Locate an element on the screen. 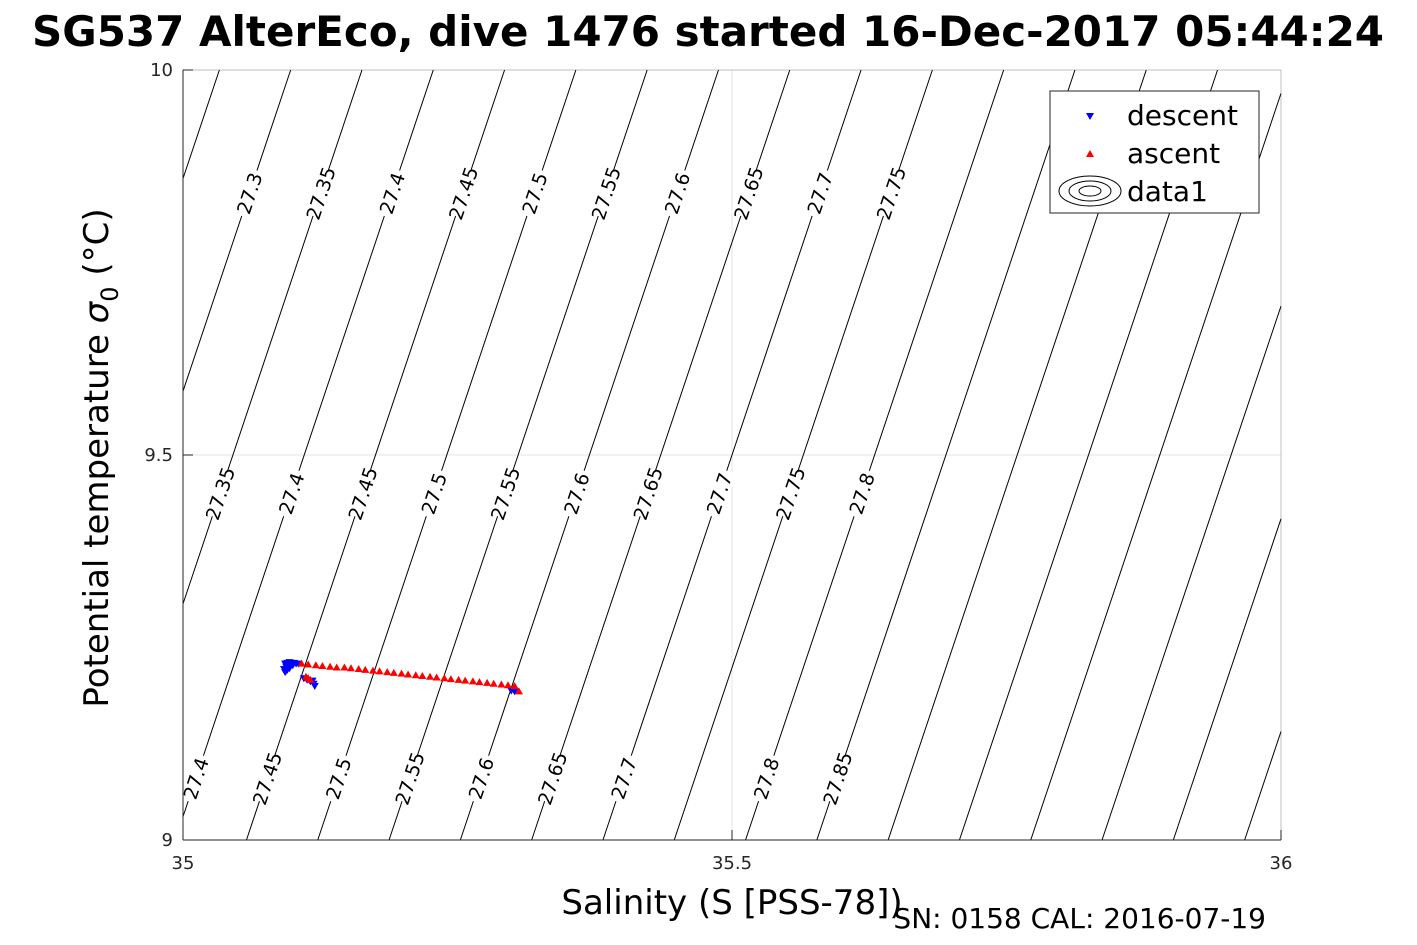  y-tick-label-2: 10 is located at coordinates (161, 70).